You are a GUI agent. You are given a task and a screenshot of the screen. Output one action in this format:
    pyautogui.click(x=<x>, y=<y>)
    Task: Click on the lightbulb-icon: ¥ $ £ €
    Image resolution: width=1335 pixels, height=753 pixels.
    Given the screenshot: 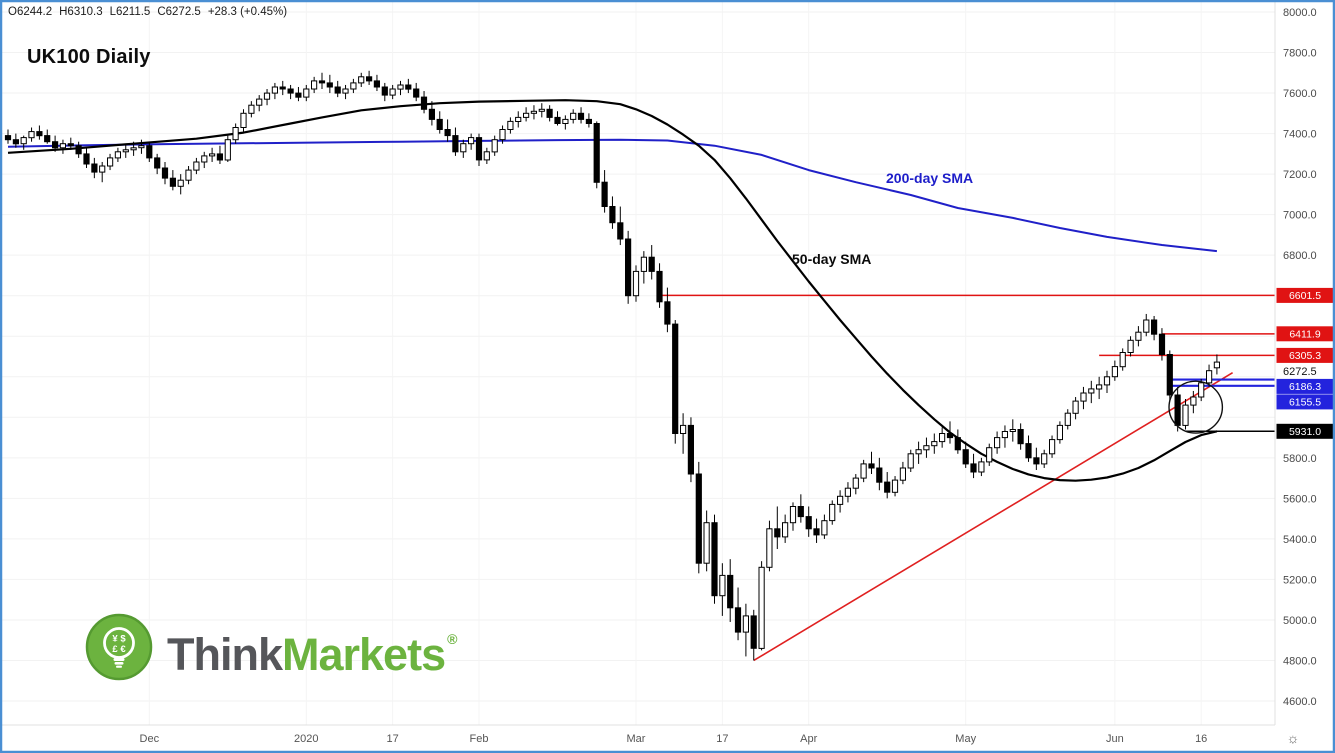 What is the action you would take?
    pyautogui.click(x=119, y=647)
    